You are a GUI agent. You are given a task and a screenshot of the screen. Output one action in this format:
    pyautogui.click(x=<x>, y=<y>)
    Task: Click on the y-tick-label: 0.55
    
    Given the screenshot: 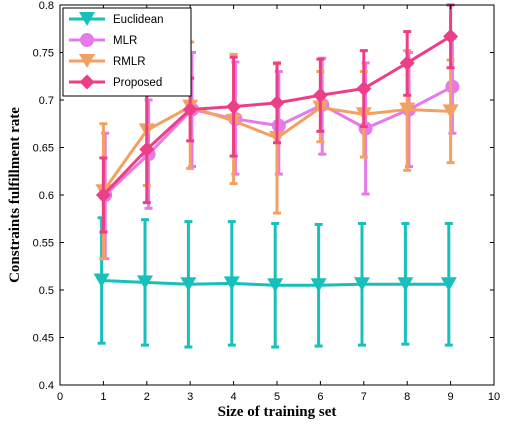 What is the action you would take?
    pyautogui.click(x=43, y=244)
    